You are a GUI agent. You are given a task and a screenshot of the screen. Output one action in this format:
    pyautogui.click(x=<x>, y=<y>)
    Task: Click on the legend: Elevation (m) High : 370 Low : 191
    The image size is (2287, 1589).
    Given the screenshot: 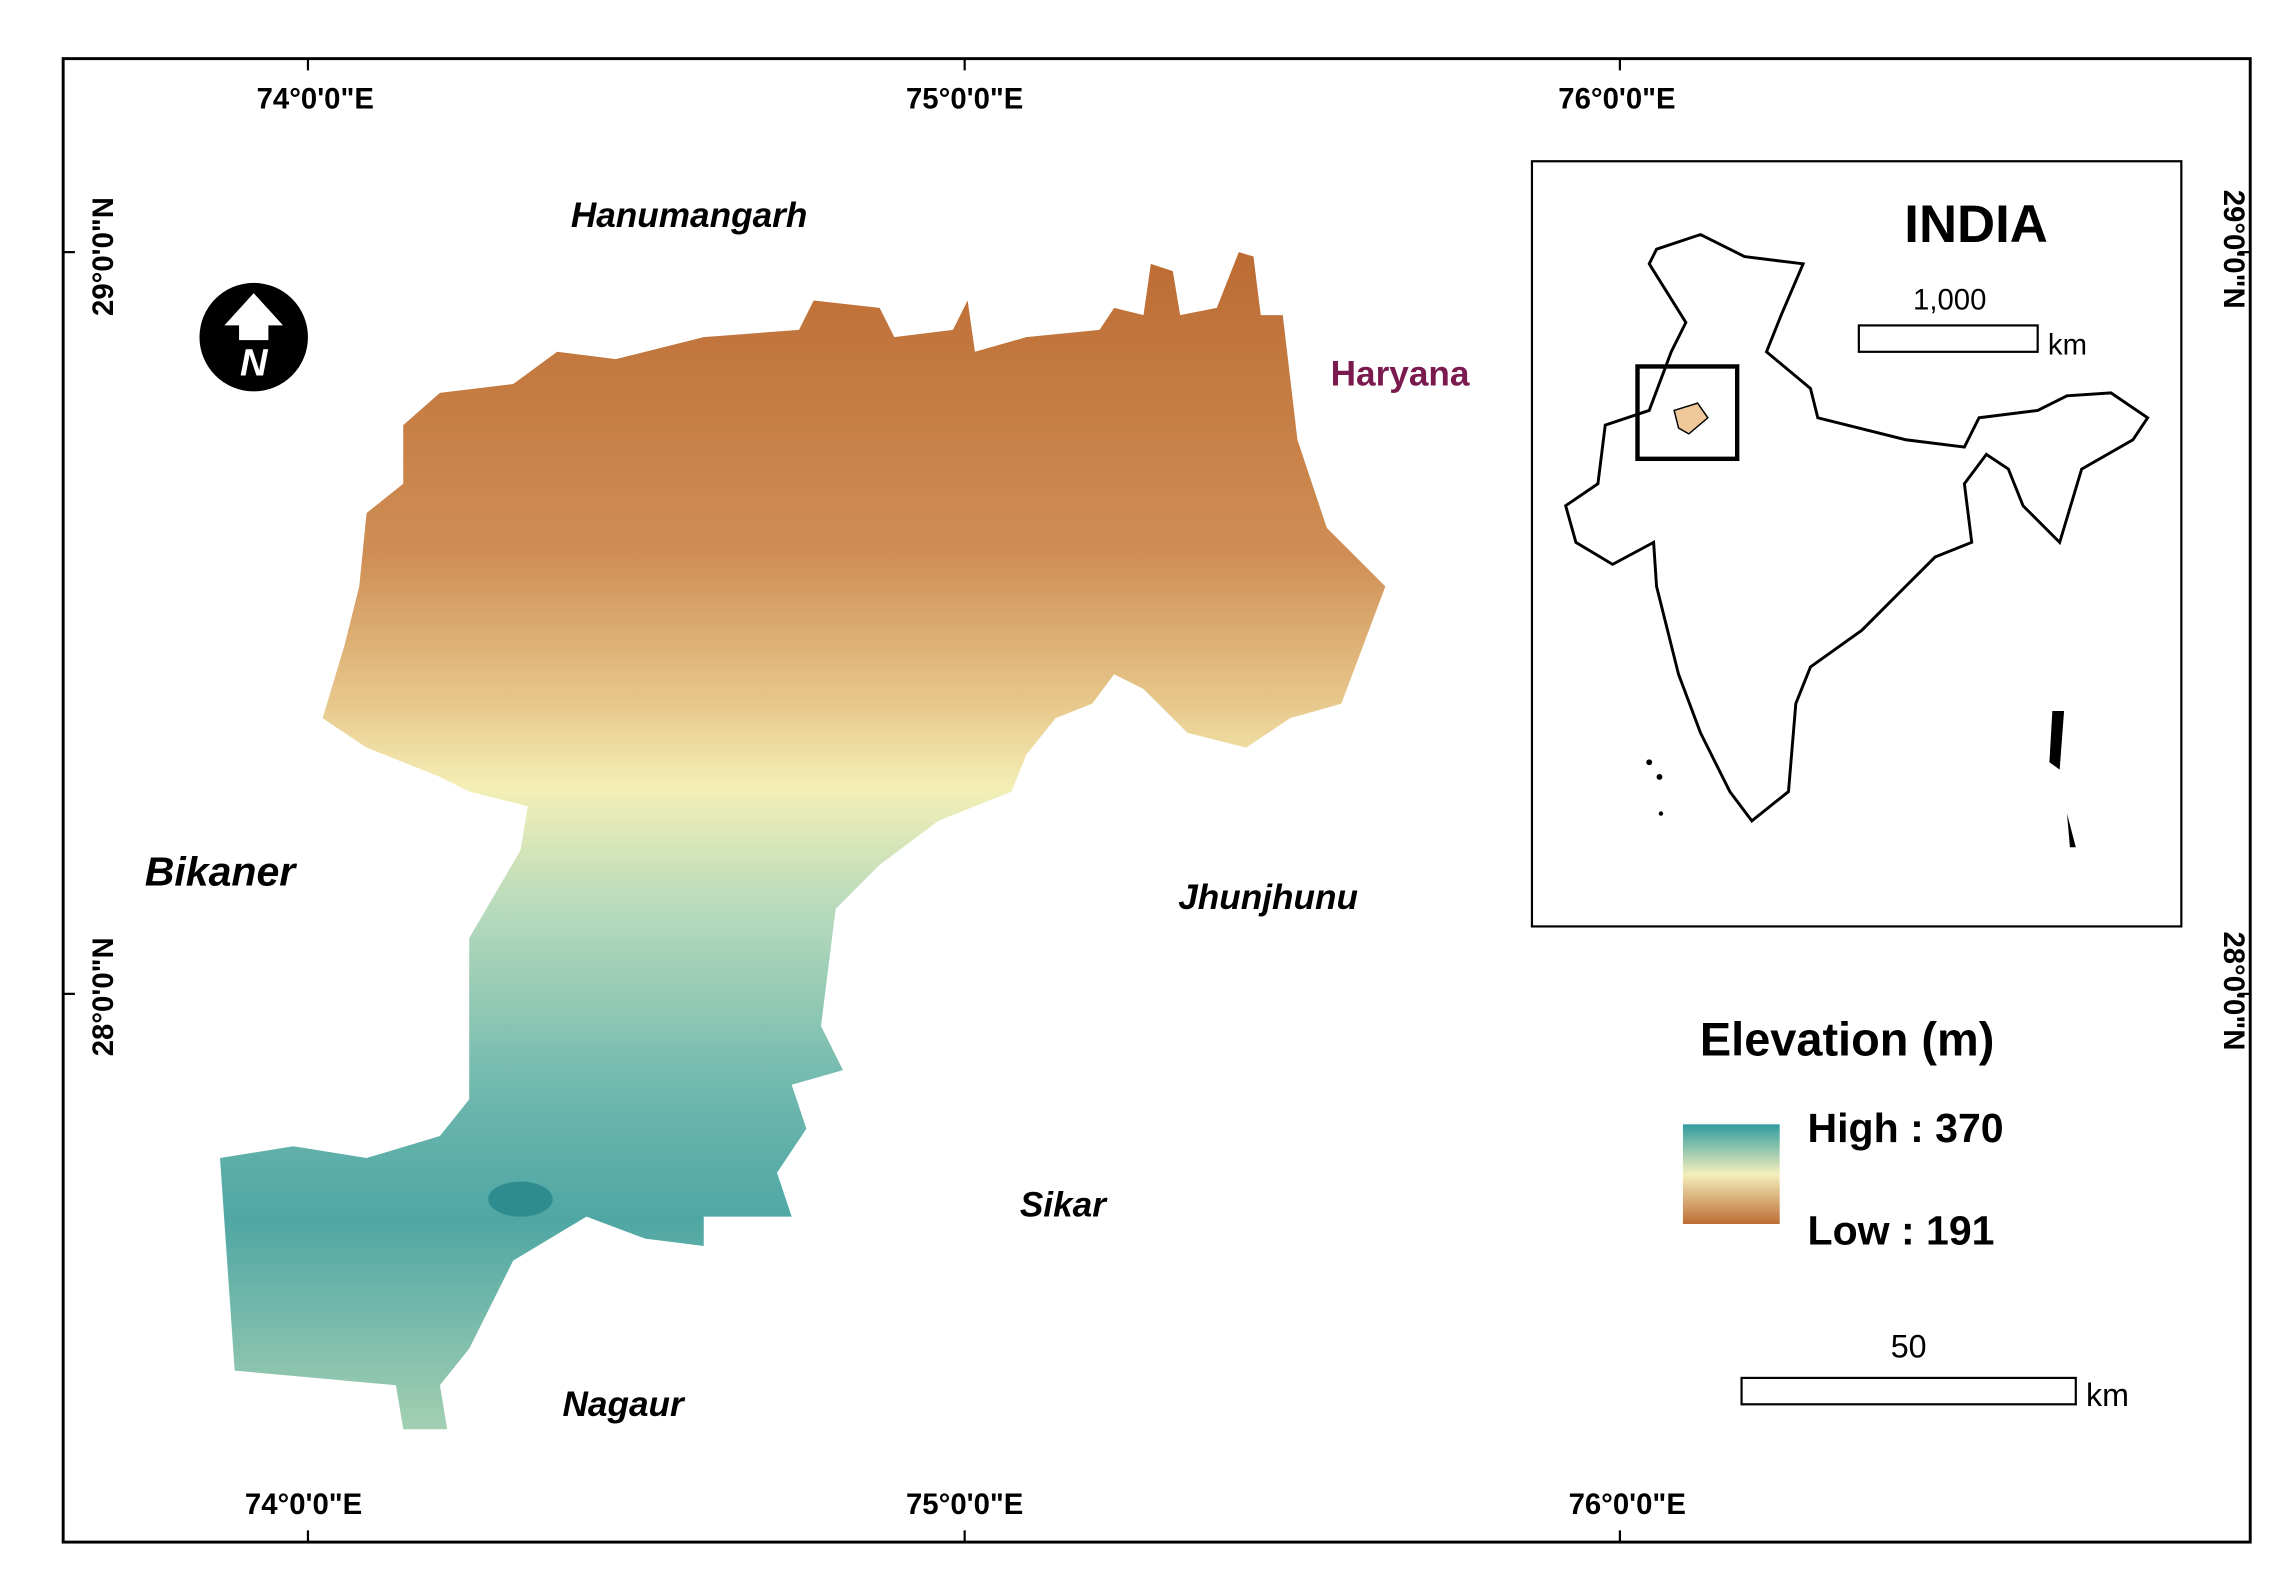 What is the action you would take?
    pyautogui.click(x=1843, y=1133)
    